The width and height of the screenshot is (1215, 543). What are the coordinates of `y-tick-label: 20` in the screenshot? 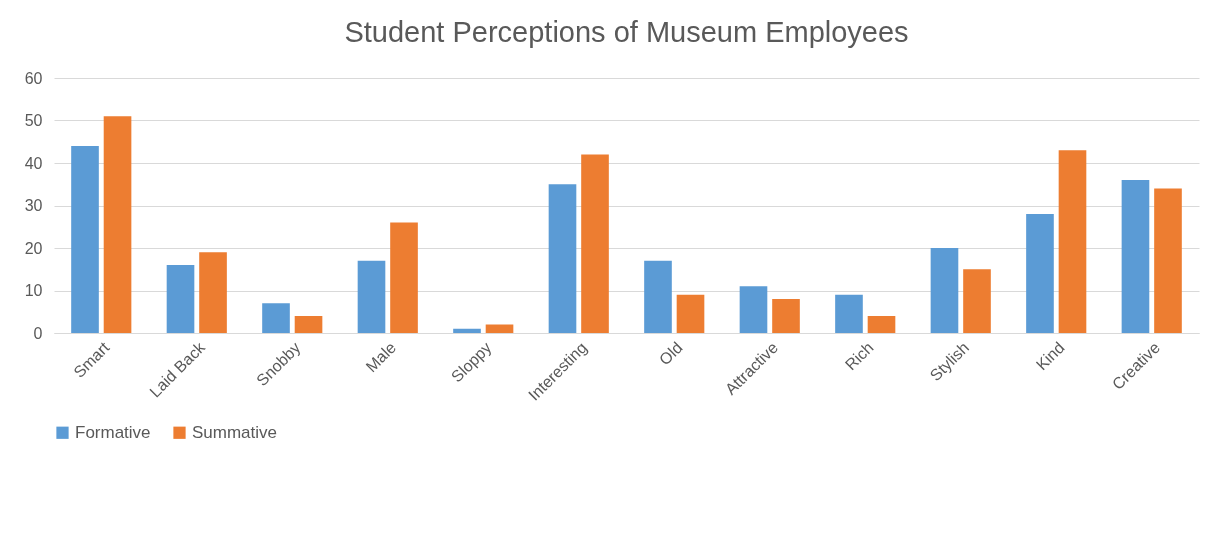 It's located at (33, 248).